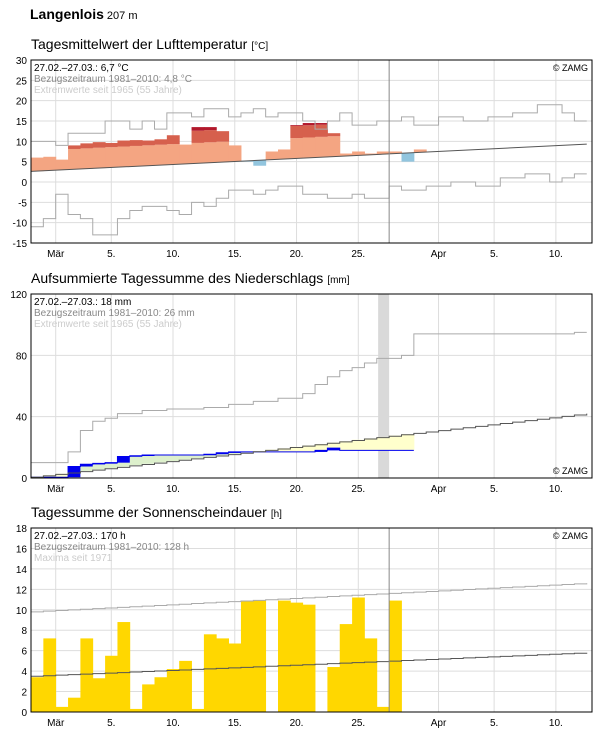 This screenshot has height=729, width=596. I want to click on sunshine-xtick-label: 20., so click(297, 723).